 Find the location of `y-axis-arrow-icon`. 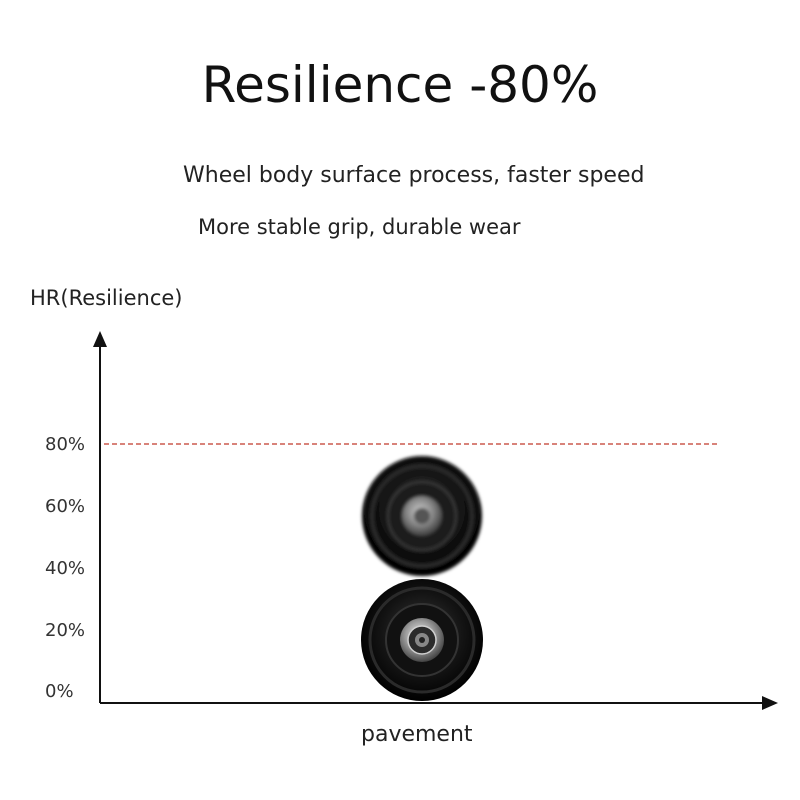

y-axis-arrow-icon is located at coordinates (100, 339).